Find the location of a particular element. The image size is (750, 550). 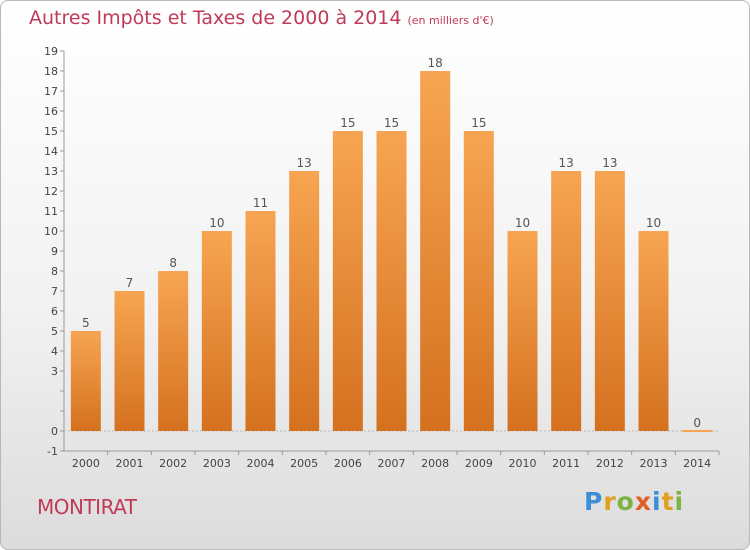

x-tick-label: 2007 is located at coordinates (392, 463).